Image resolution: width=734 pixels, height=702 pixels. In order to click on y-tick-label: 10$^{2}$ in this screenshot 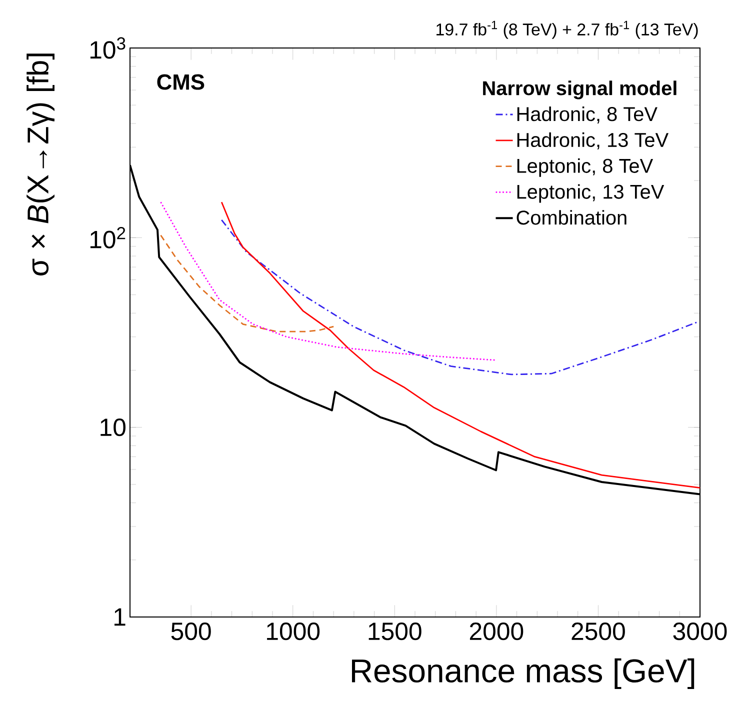, I will do `click(108, 237)`.